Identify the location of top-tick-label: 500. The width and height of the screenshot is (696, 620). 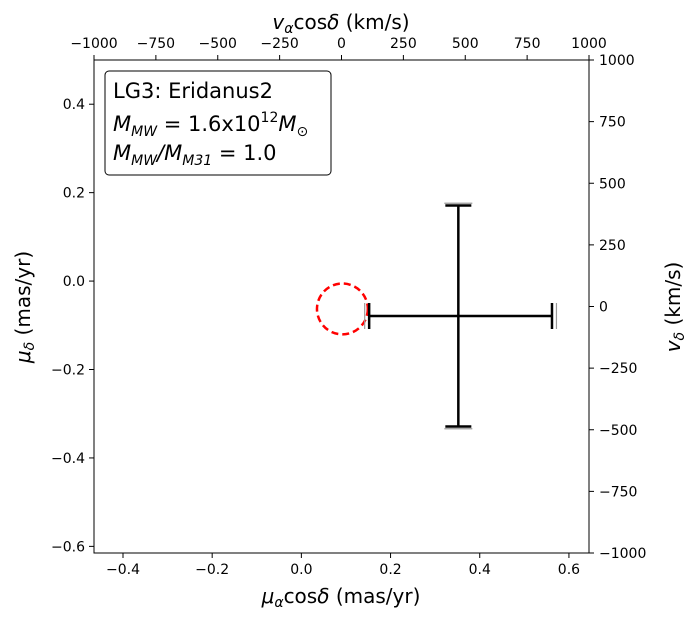
(465, 44).